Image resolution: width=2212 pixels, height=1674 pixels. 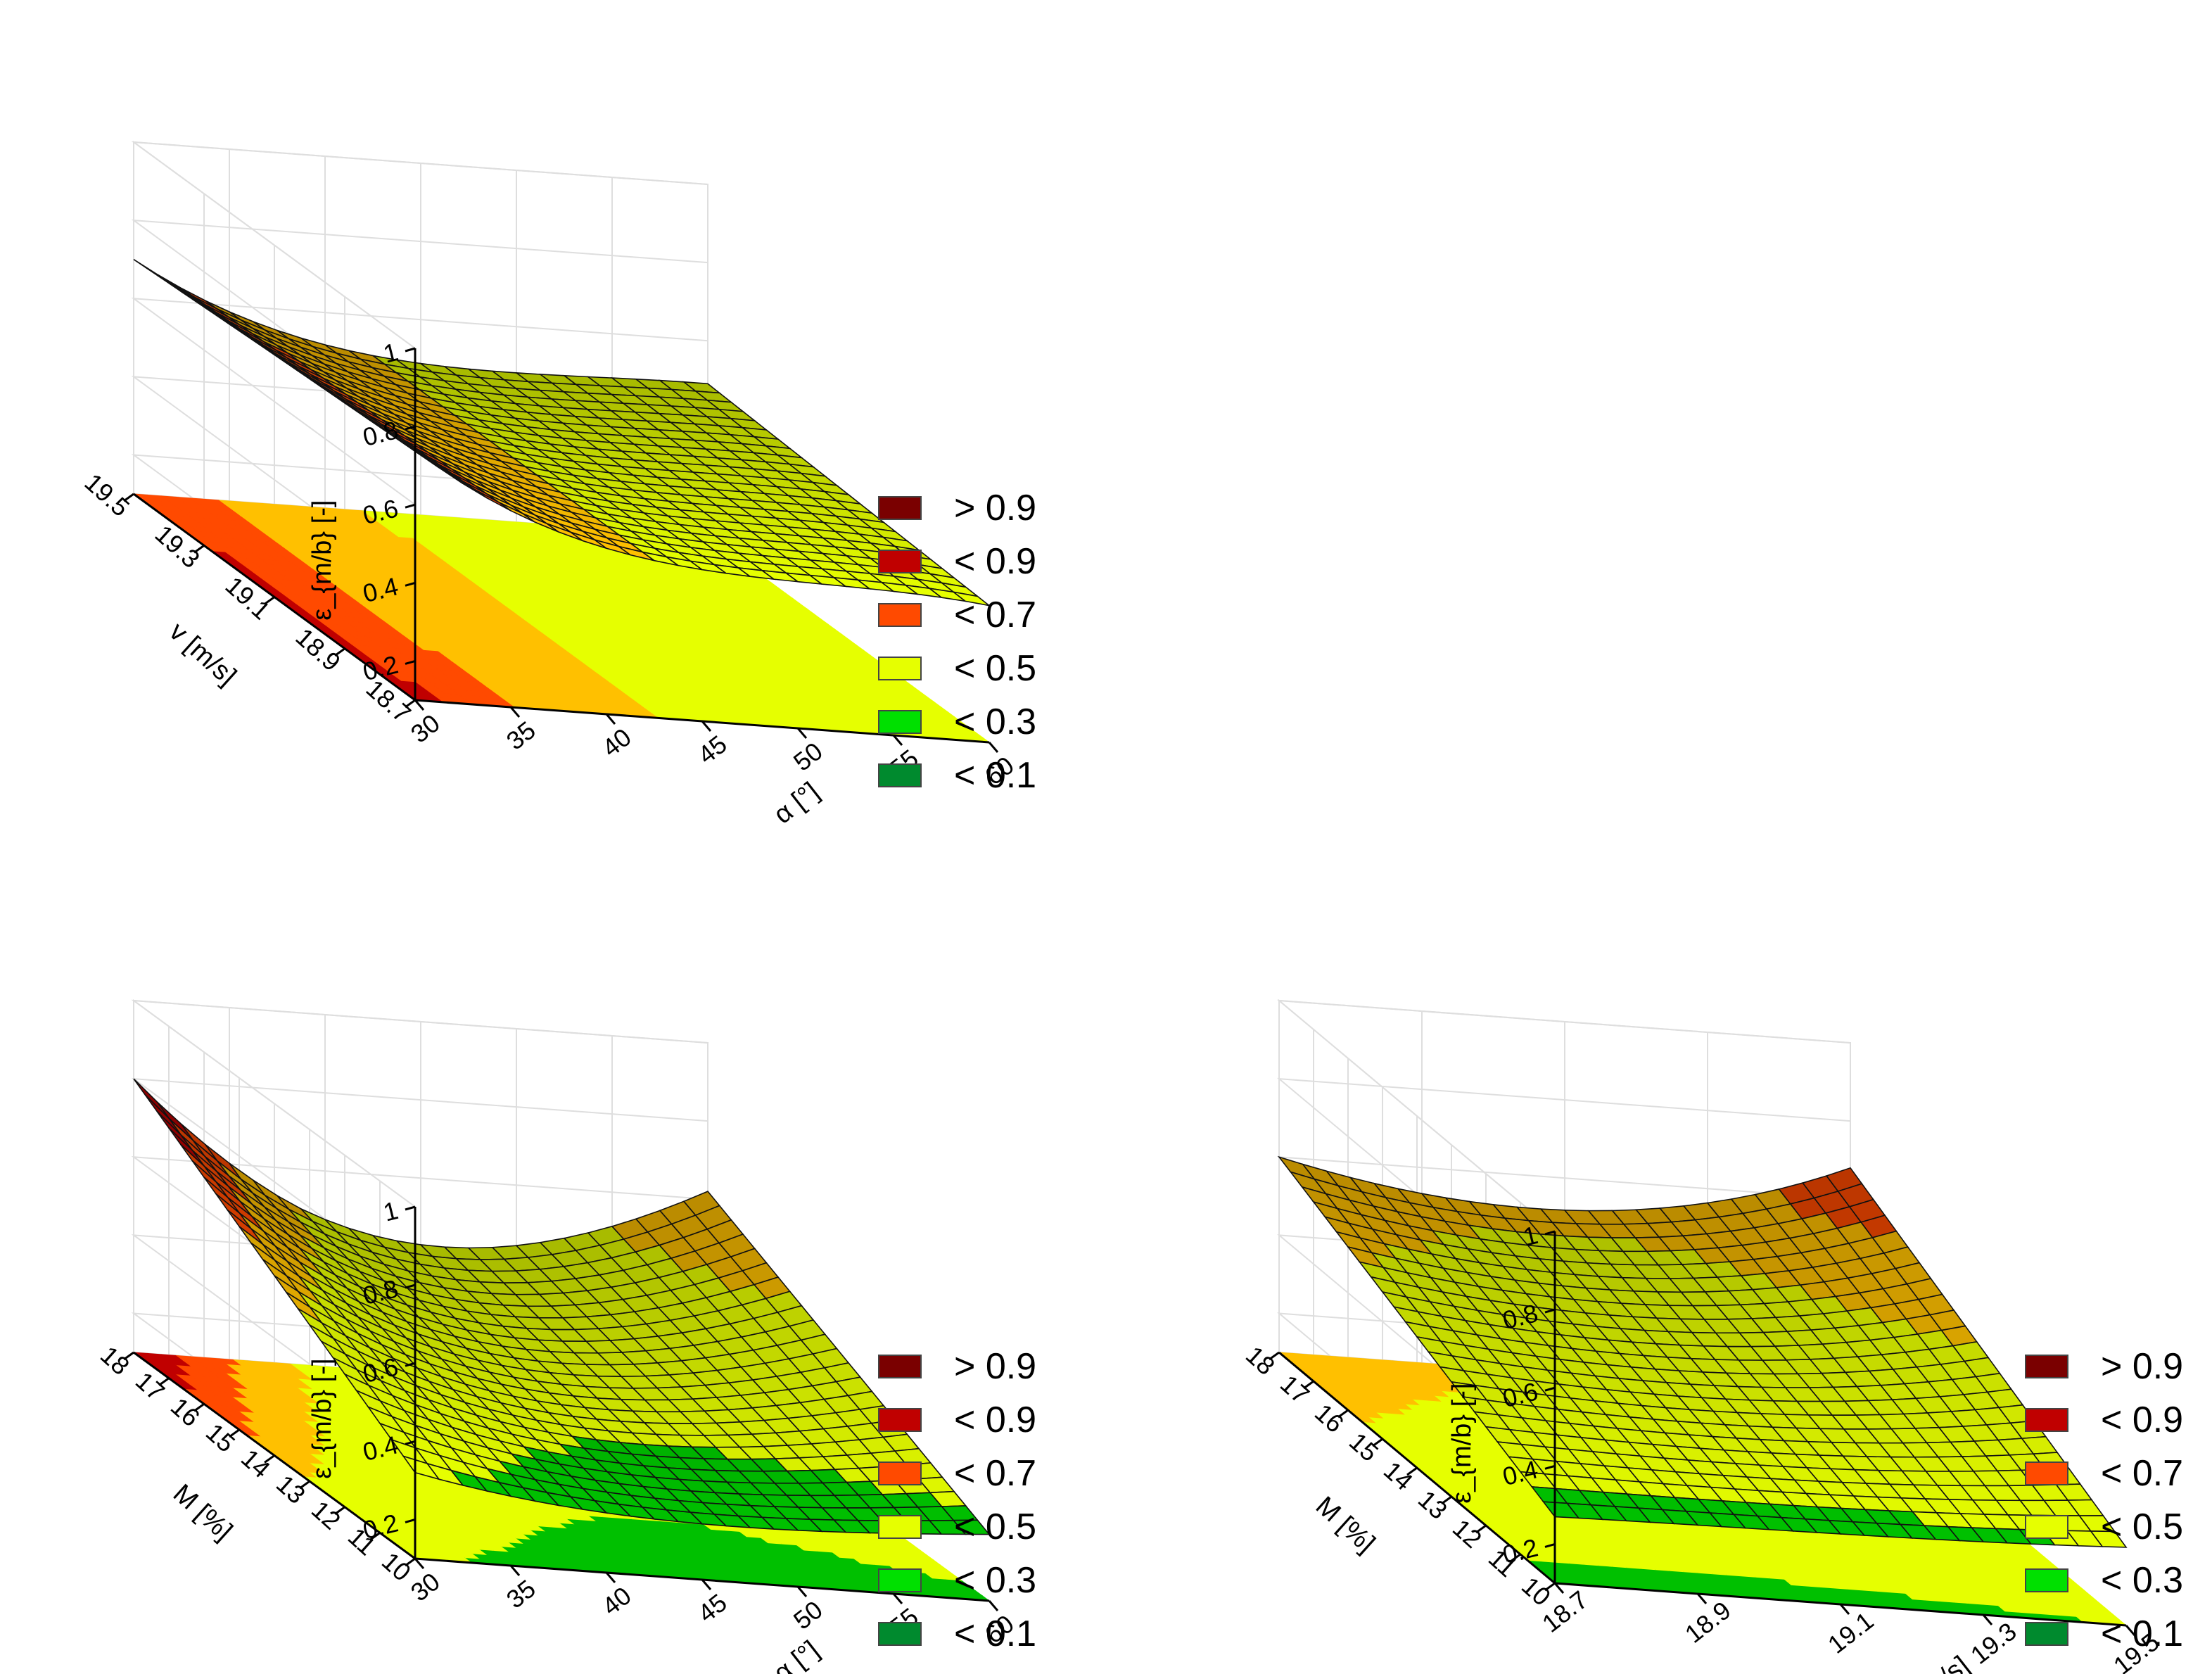 What do you see at coordinates (203, 1512) in the screenshot?
I see `y-axis-label: M [%]` at bounding box center [203, 1512].